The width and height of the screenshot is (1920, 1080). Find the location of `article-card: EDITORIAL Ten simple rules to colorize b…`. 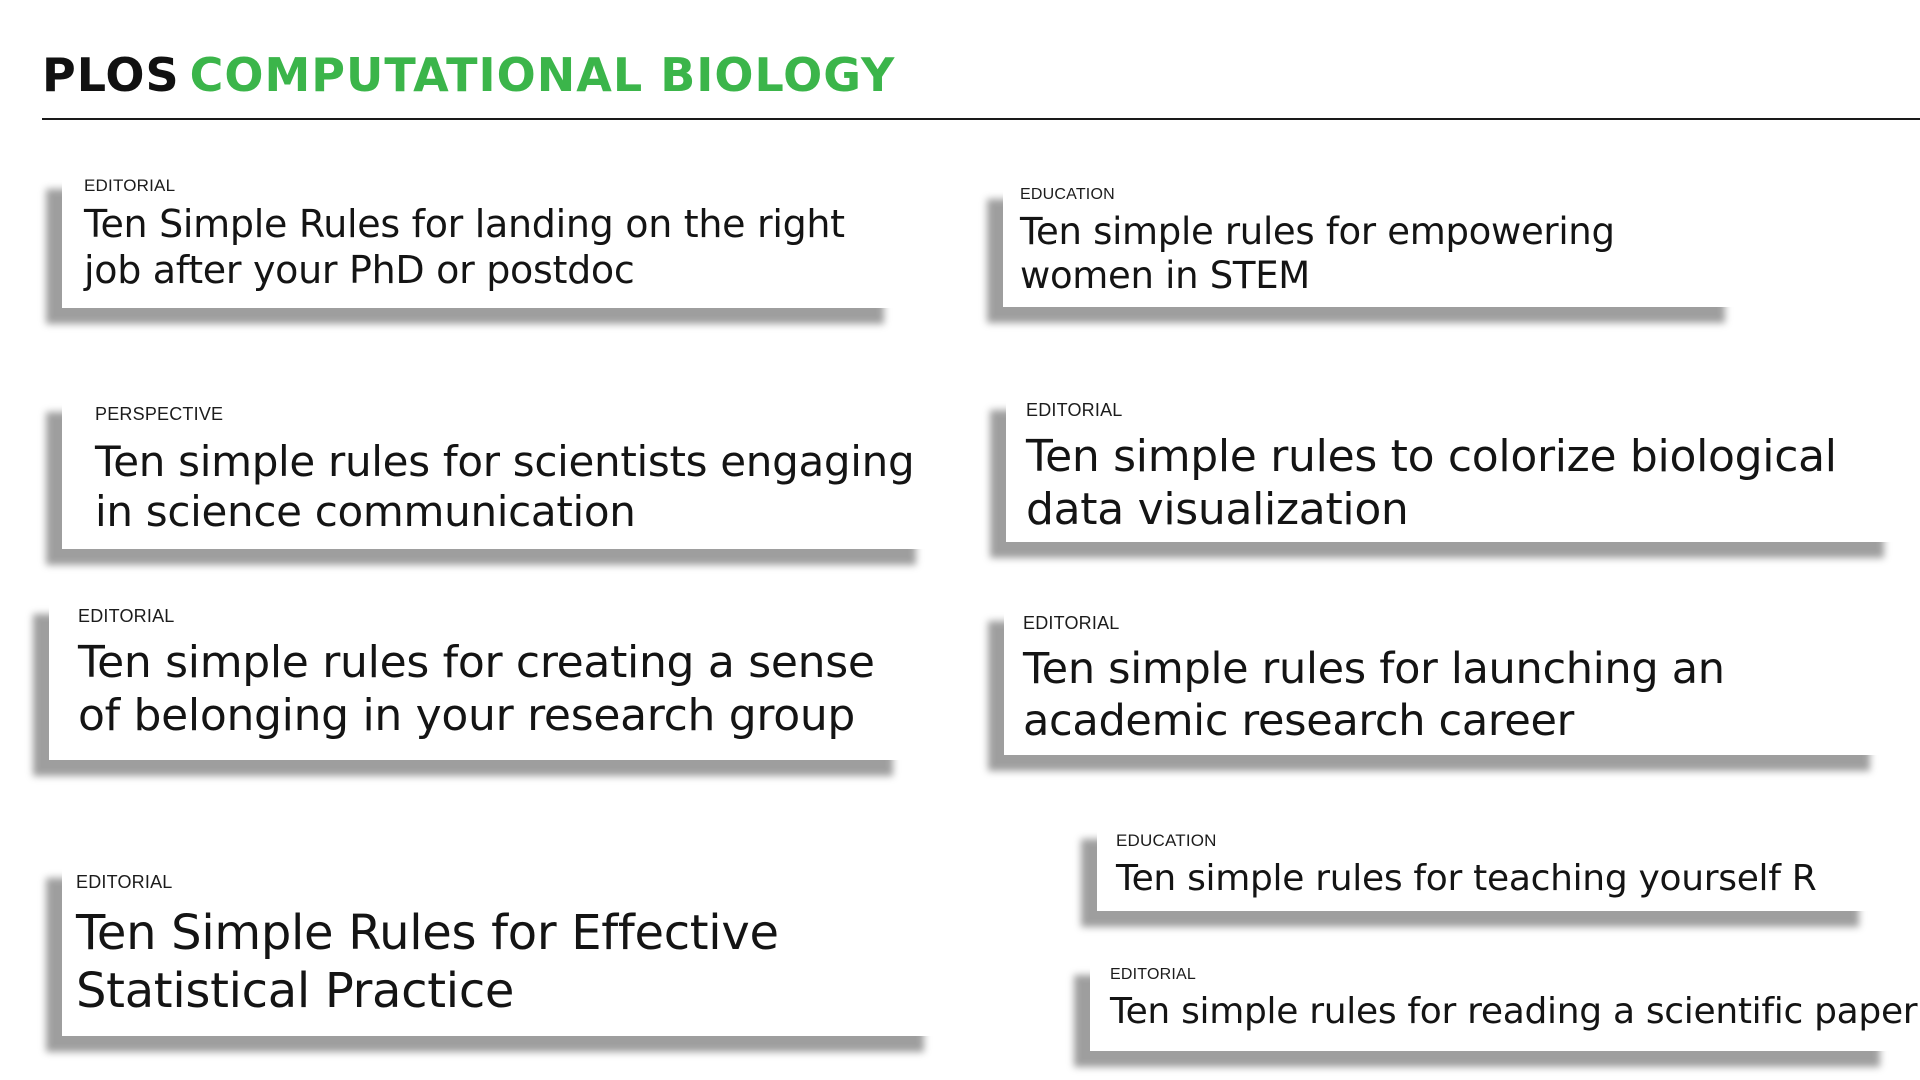

article-card: EDITORIAL Ten simple rules to colorize b… is located at coordinates (1453, 468).